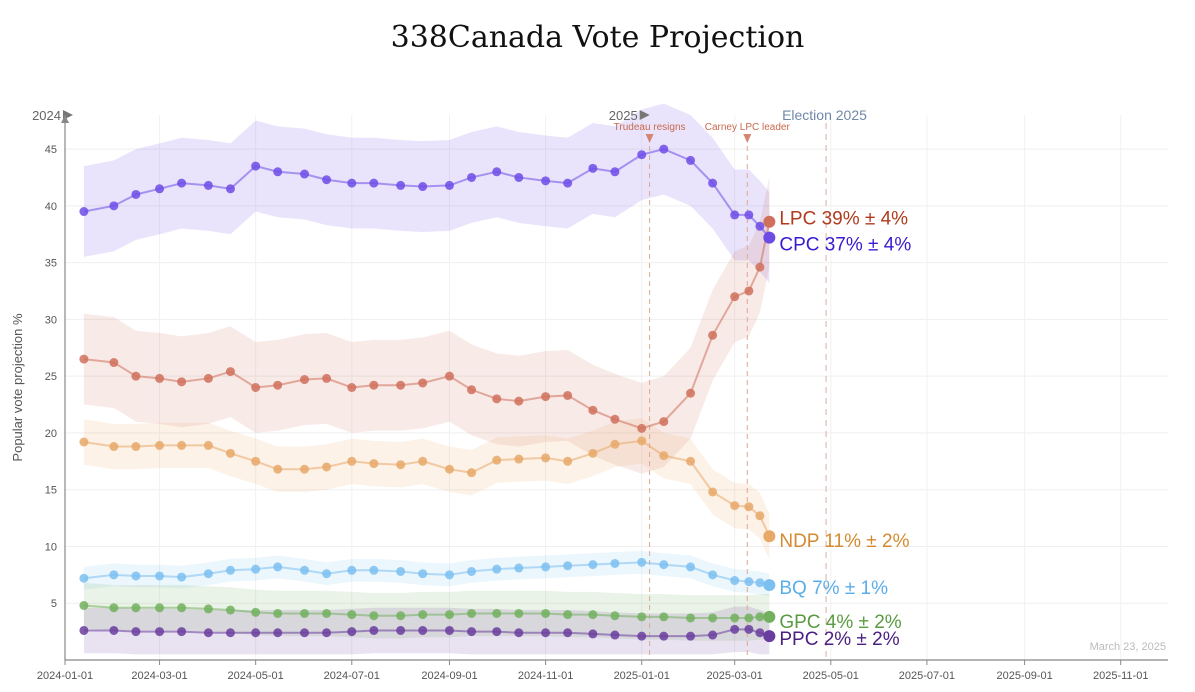  I want to click on x-tick-label: 2025-05-01, so click(831, 676).